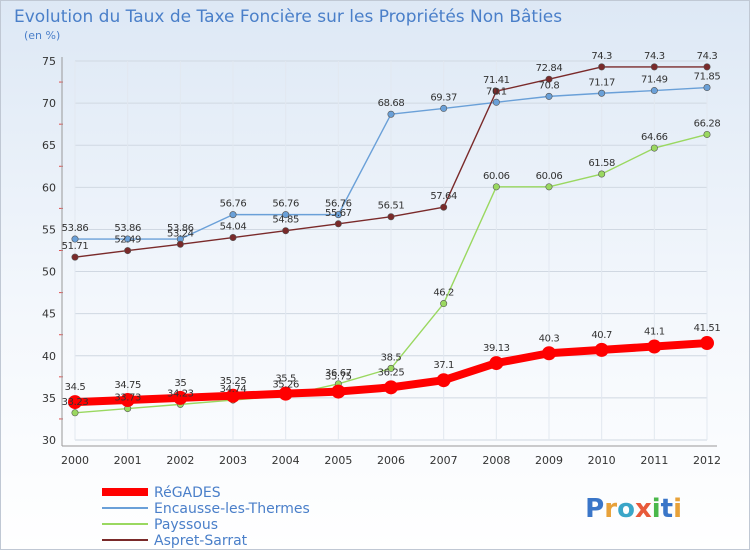 This screenshot has width=750, height=550. Describe the element at coordinates (286, 460) in the screenshot. I see `x-tick-label: 2004` at that location.